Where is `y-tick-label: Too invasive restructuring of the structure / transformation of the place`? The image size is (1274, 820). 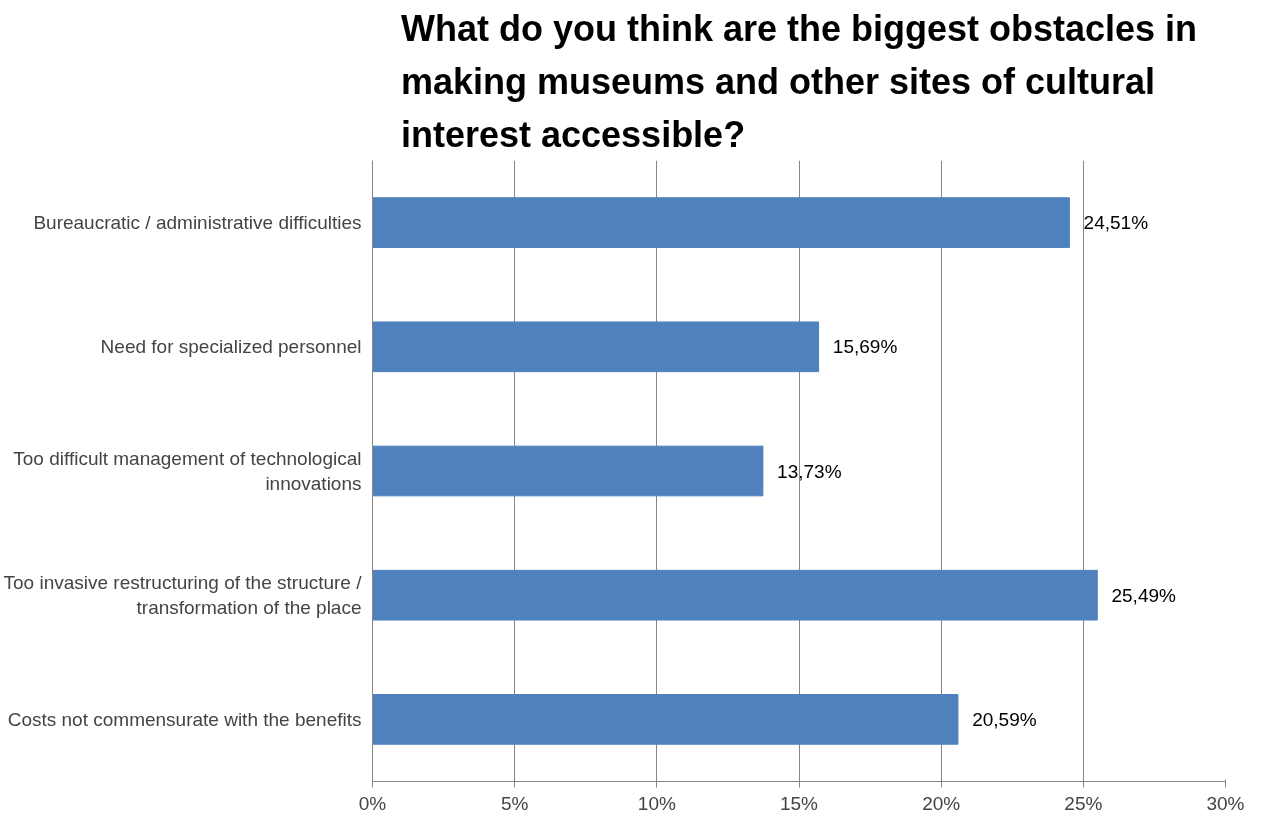 y-tick-label: Too invasive restructuring of the structure / transformation of the place is located at coordinates (183, 595).